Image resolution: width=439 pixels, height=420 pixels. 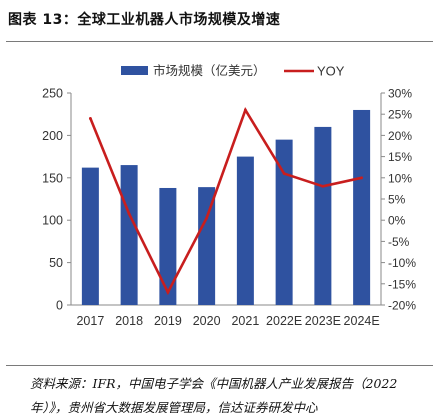 I want to click on legend-line-label: YOY, so click(x=331, y=71).